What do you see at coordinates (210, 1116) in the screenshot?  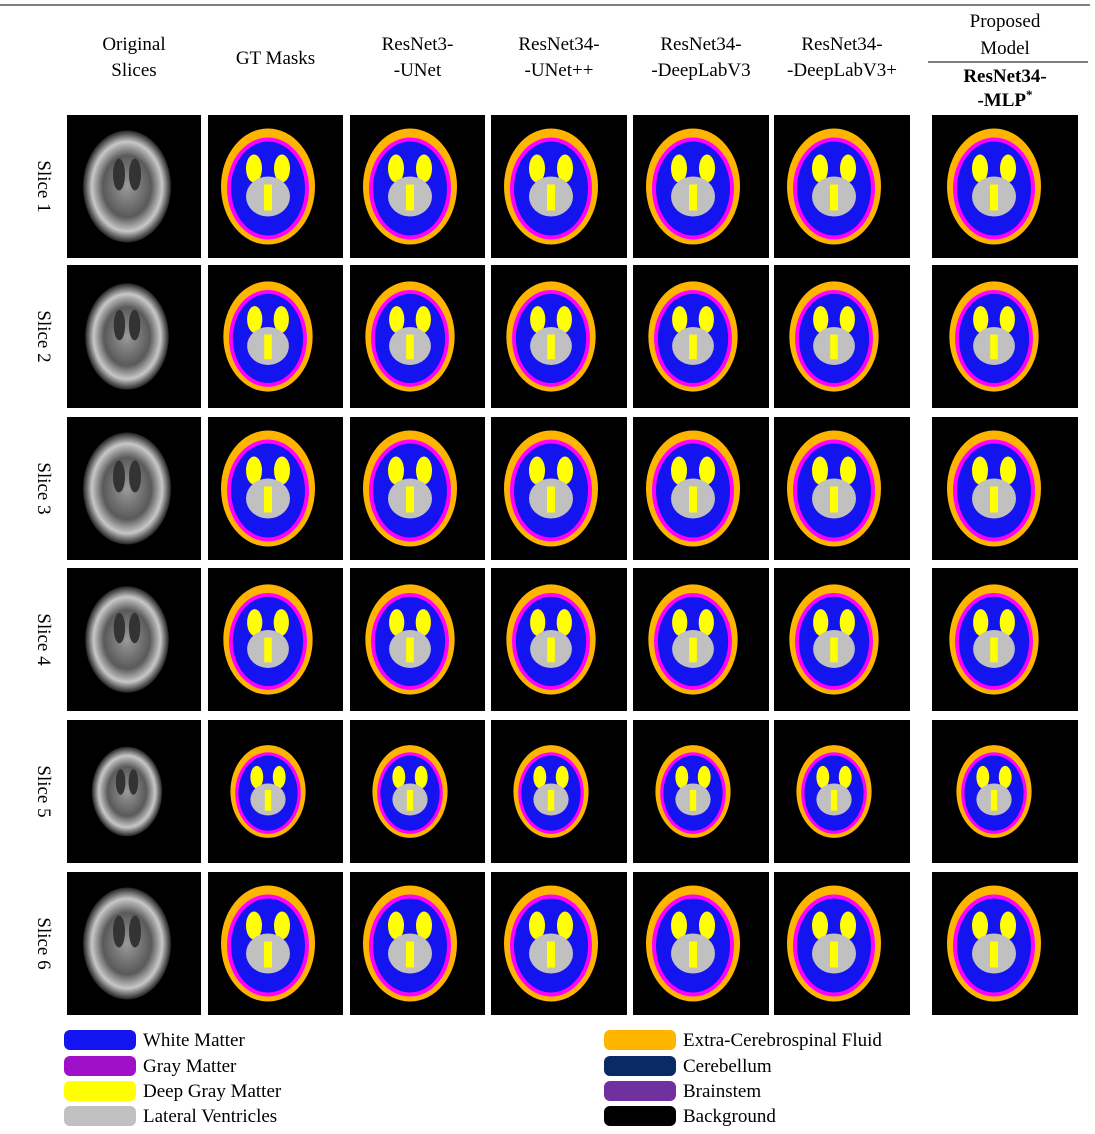 I see `legend-label: Lateral Ventricles` at bounding box center [210, 1116].